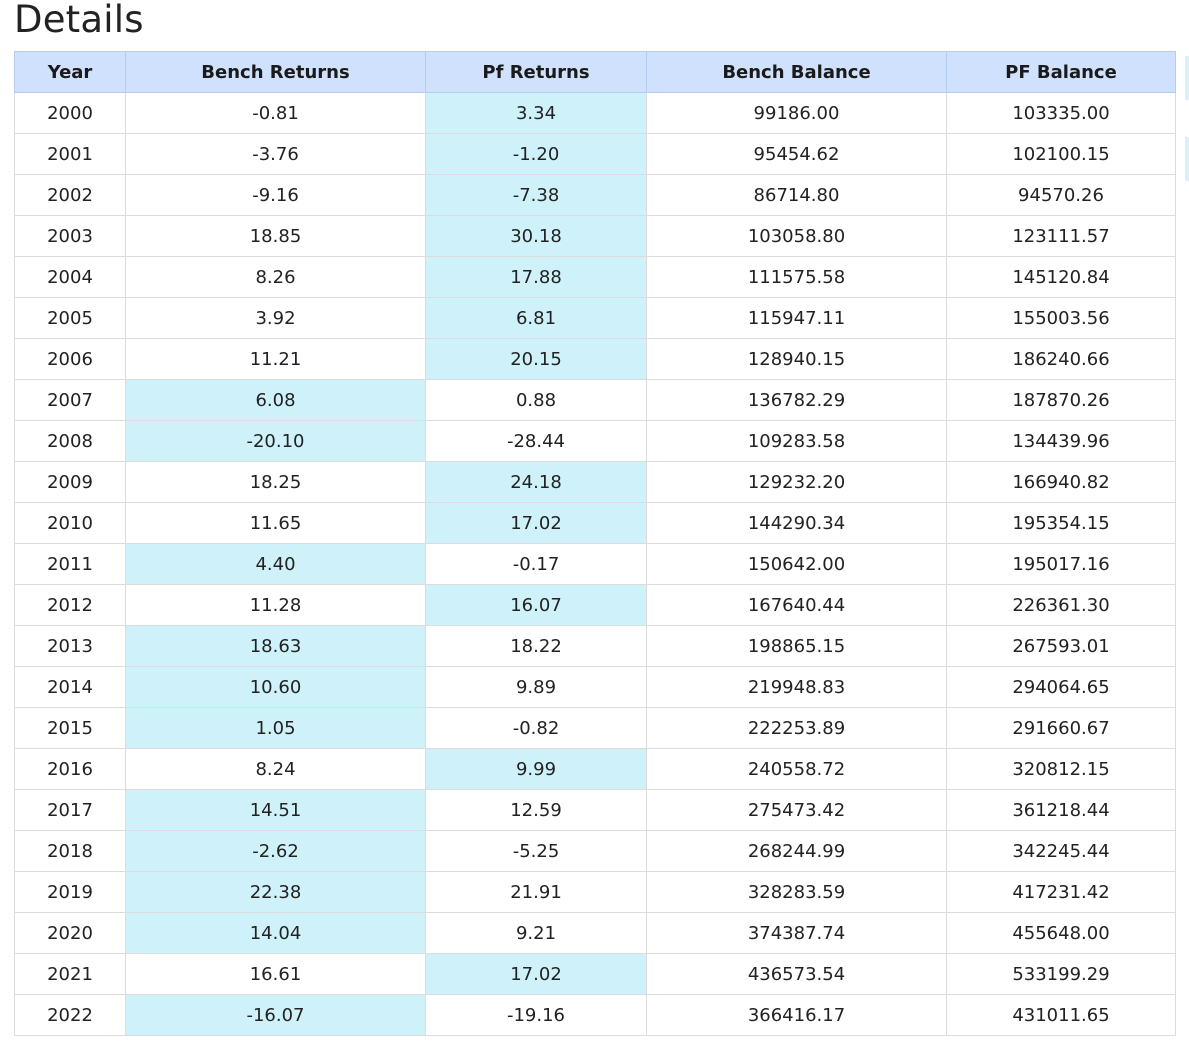  Describe the element at coordinates (1061, 441) in the screenshot. I see `cell-pf-balance: 134439.96` at that location.